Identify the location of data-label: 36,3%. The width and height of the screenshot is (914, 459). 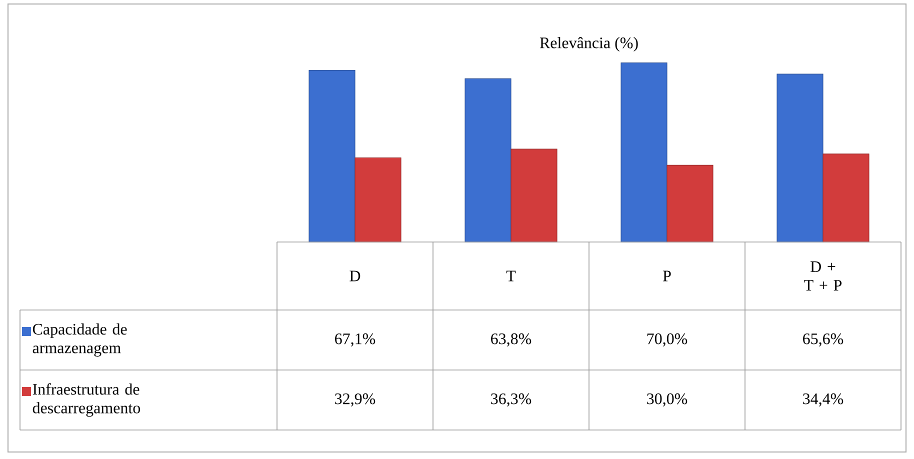
(511, 400).